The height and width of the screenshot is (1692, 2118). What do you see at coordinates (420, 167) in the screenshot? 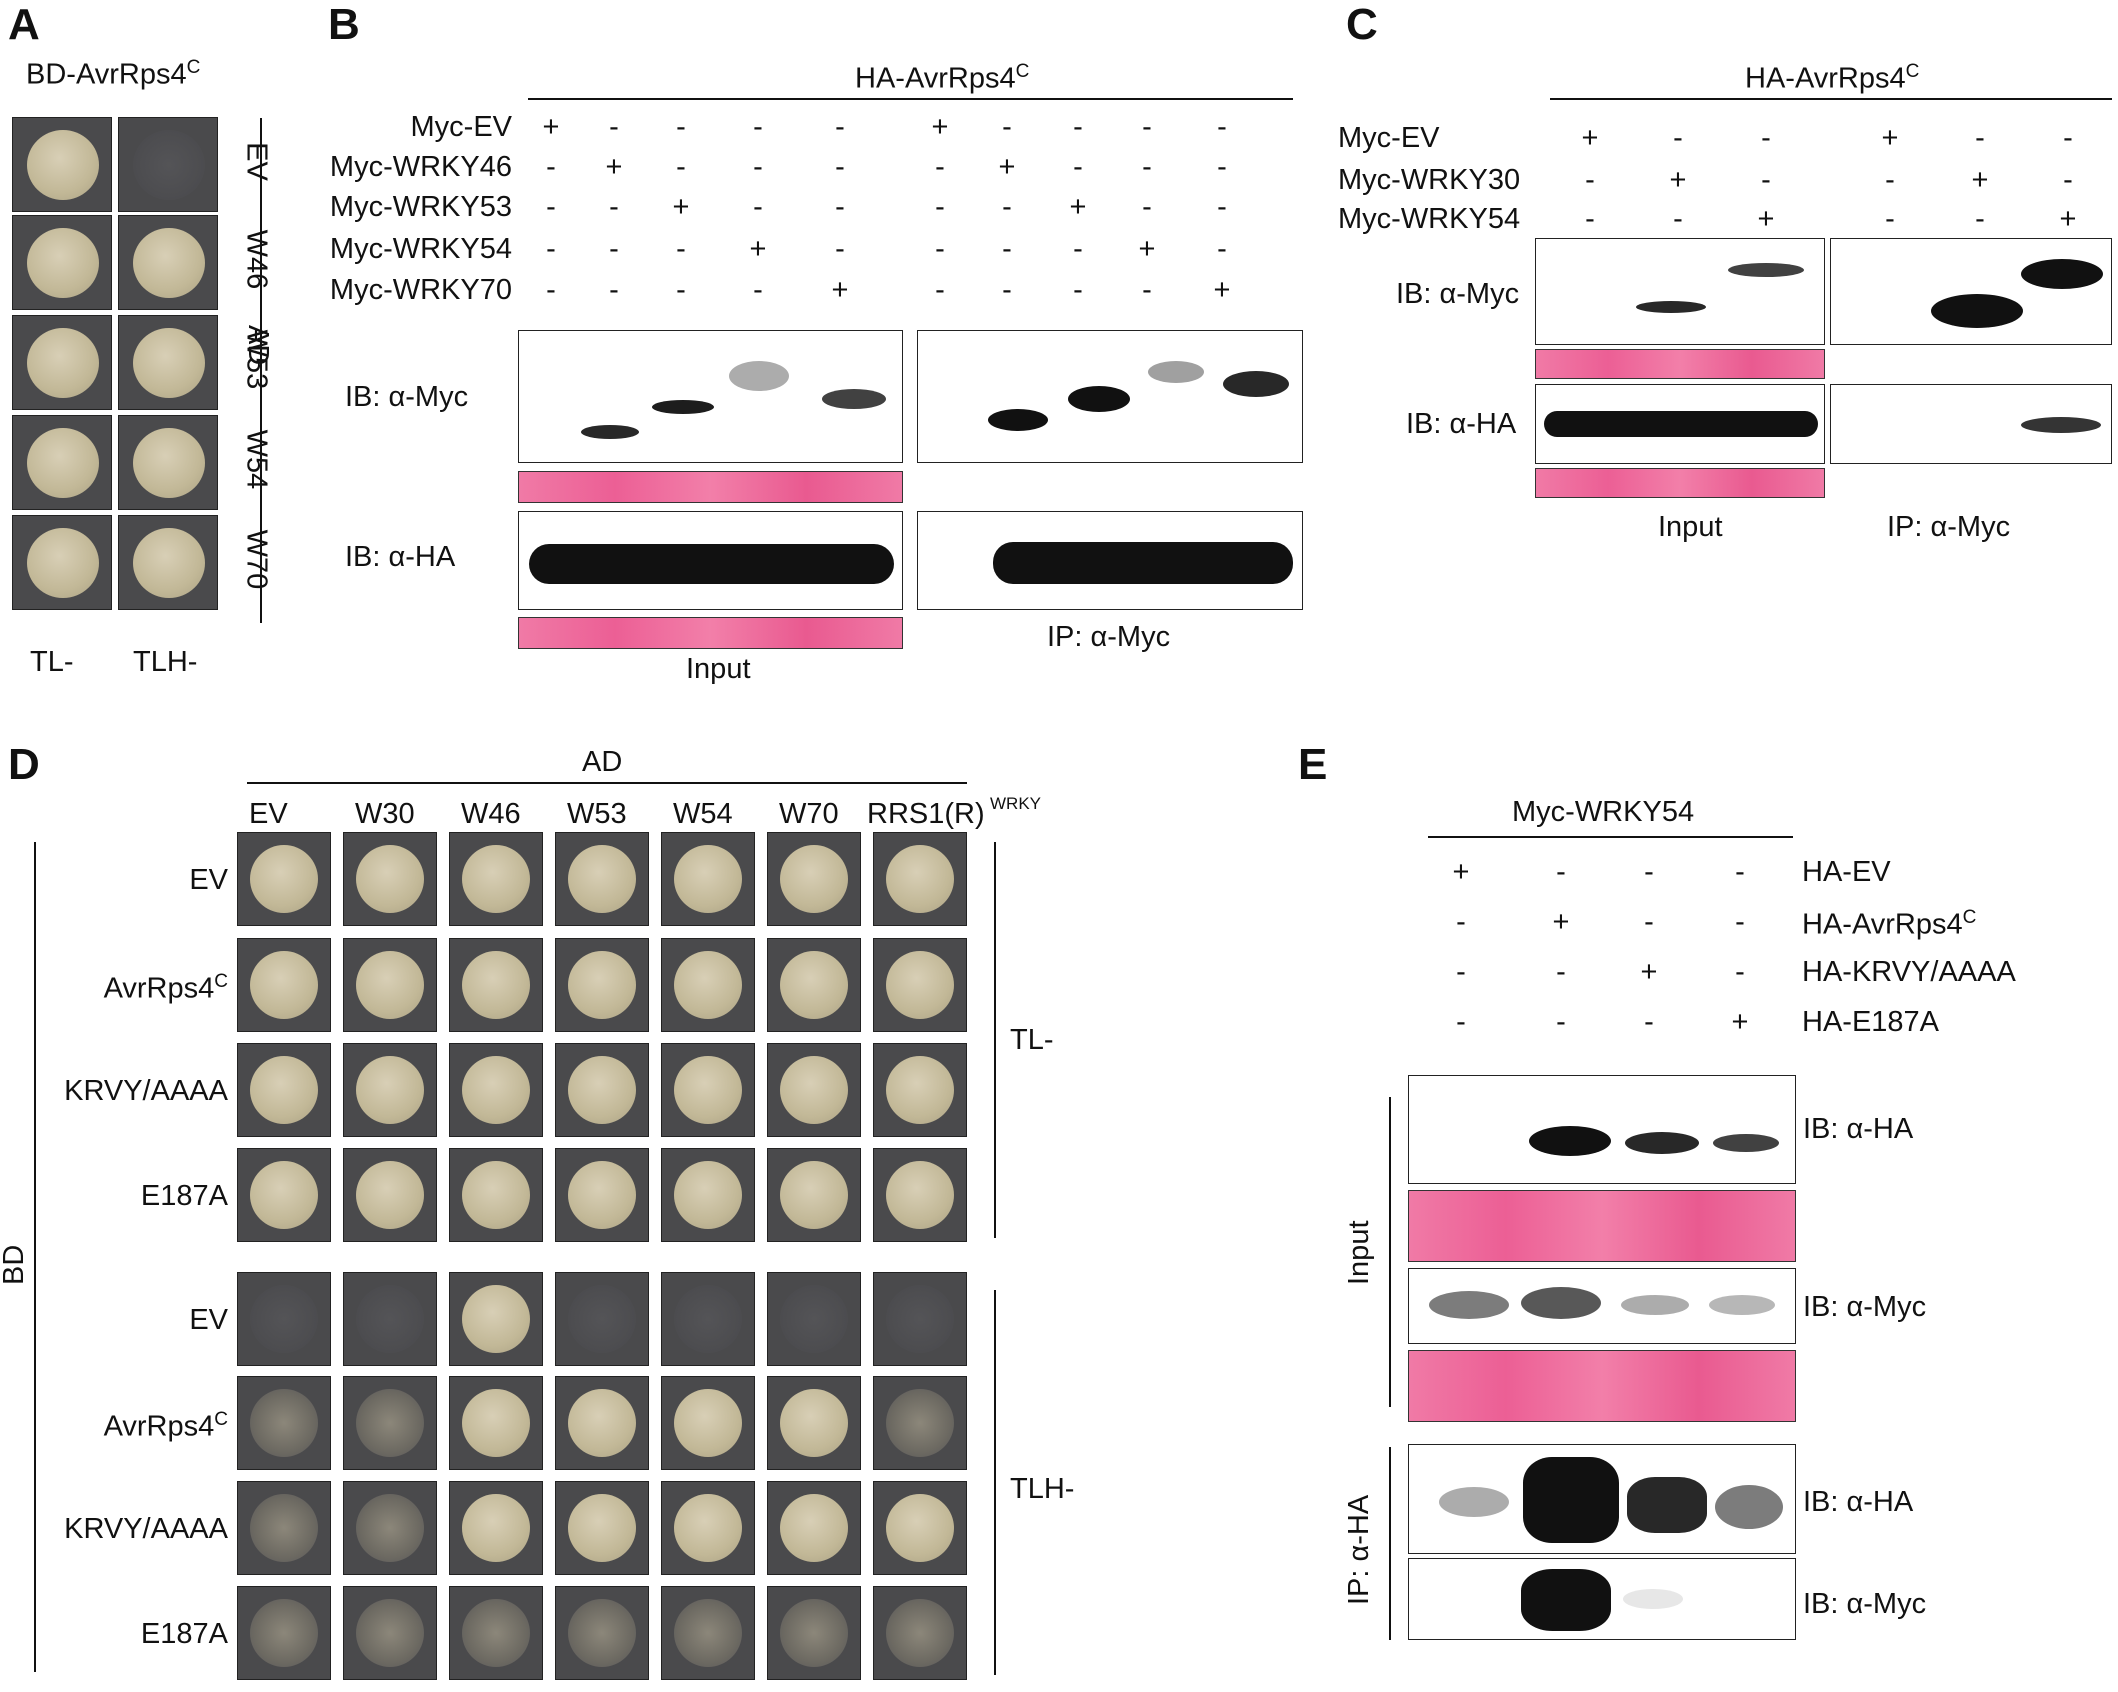
I see `panel-b-construct-label: Myc-WRKY46` at bounding box center [420, 167].